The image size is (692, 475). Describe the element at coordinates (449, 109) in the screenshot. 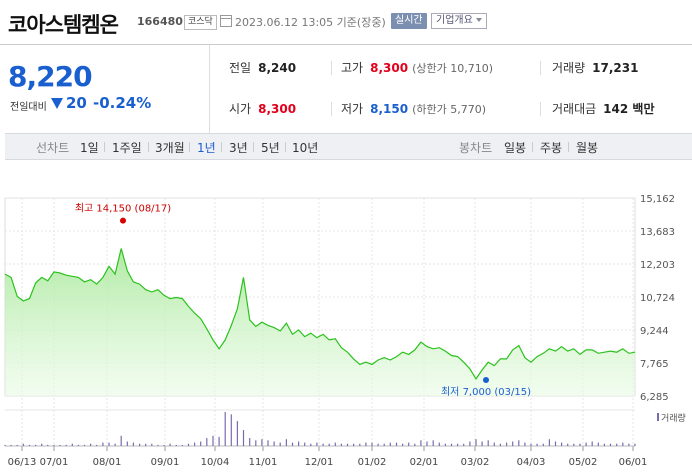

I see `lower-limit: (하한가 5,770)` at that location.